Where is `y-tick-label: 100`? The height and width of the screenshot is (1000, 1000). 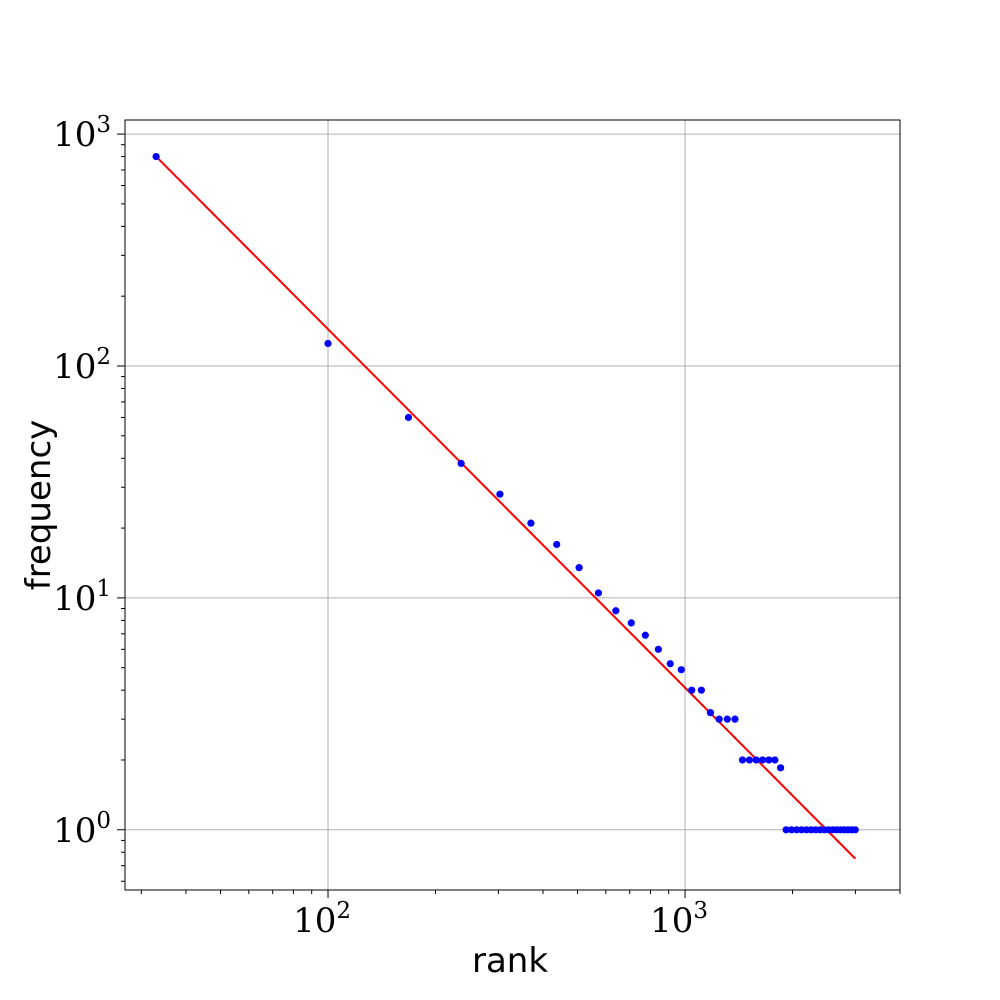
y-tick-label: 100 is located at coordinates (82, 829).